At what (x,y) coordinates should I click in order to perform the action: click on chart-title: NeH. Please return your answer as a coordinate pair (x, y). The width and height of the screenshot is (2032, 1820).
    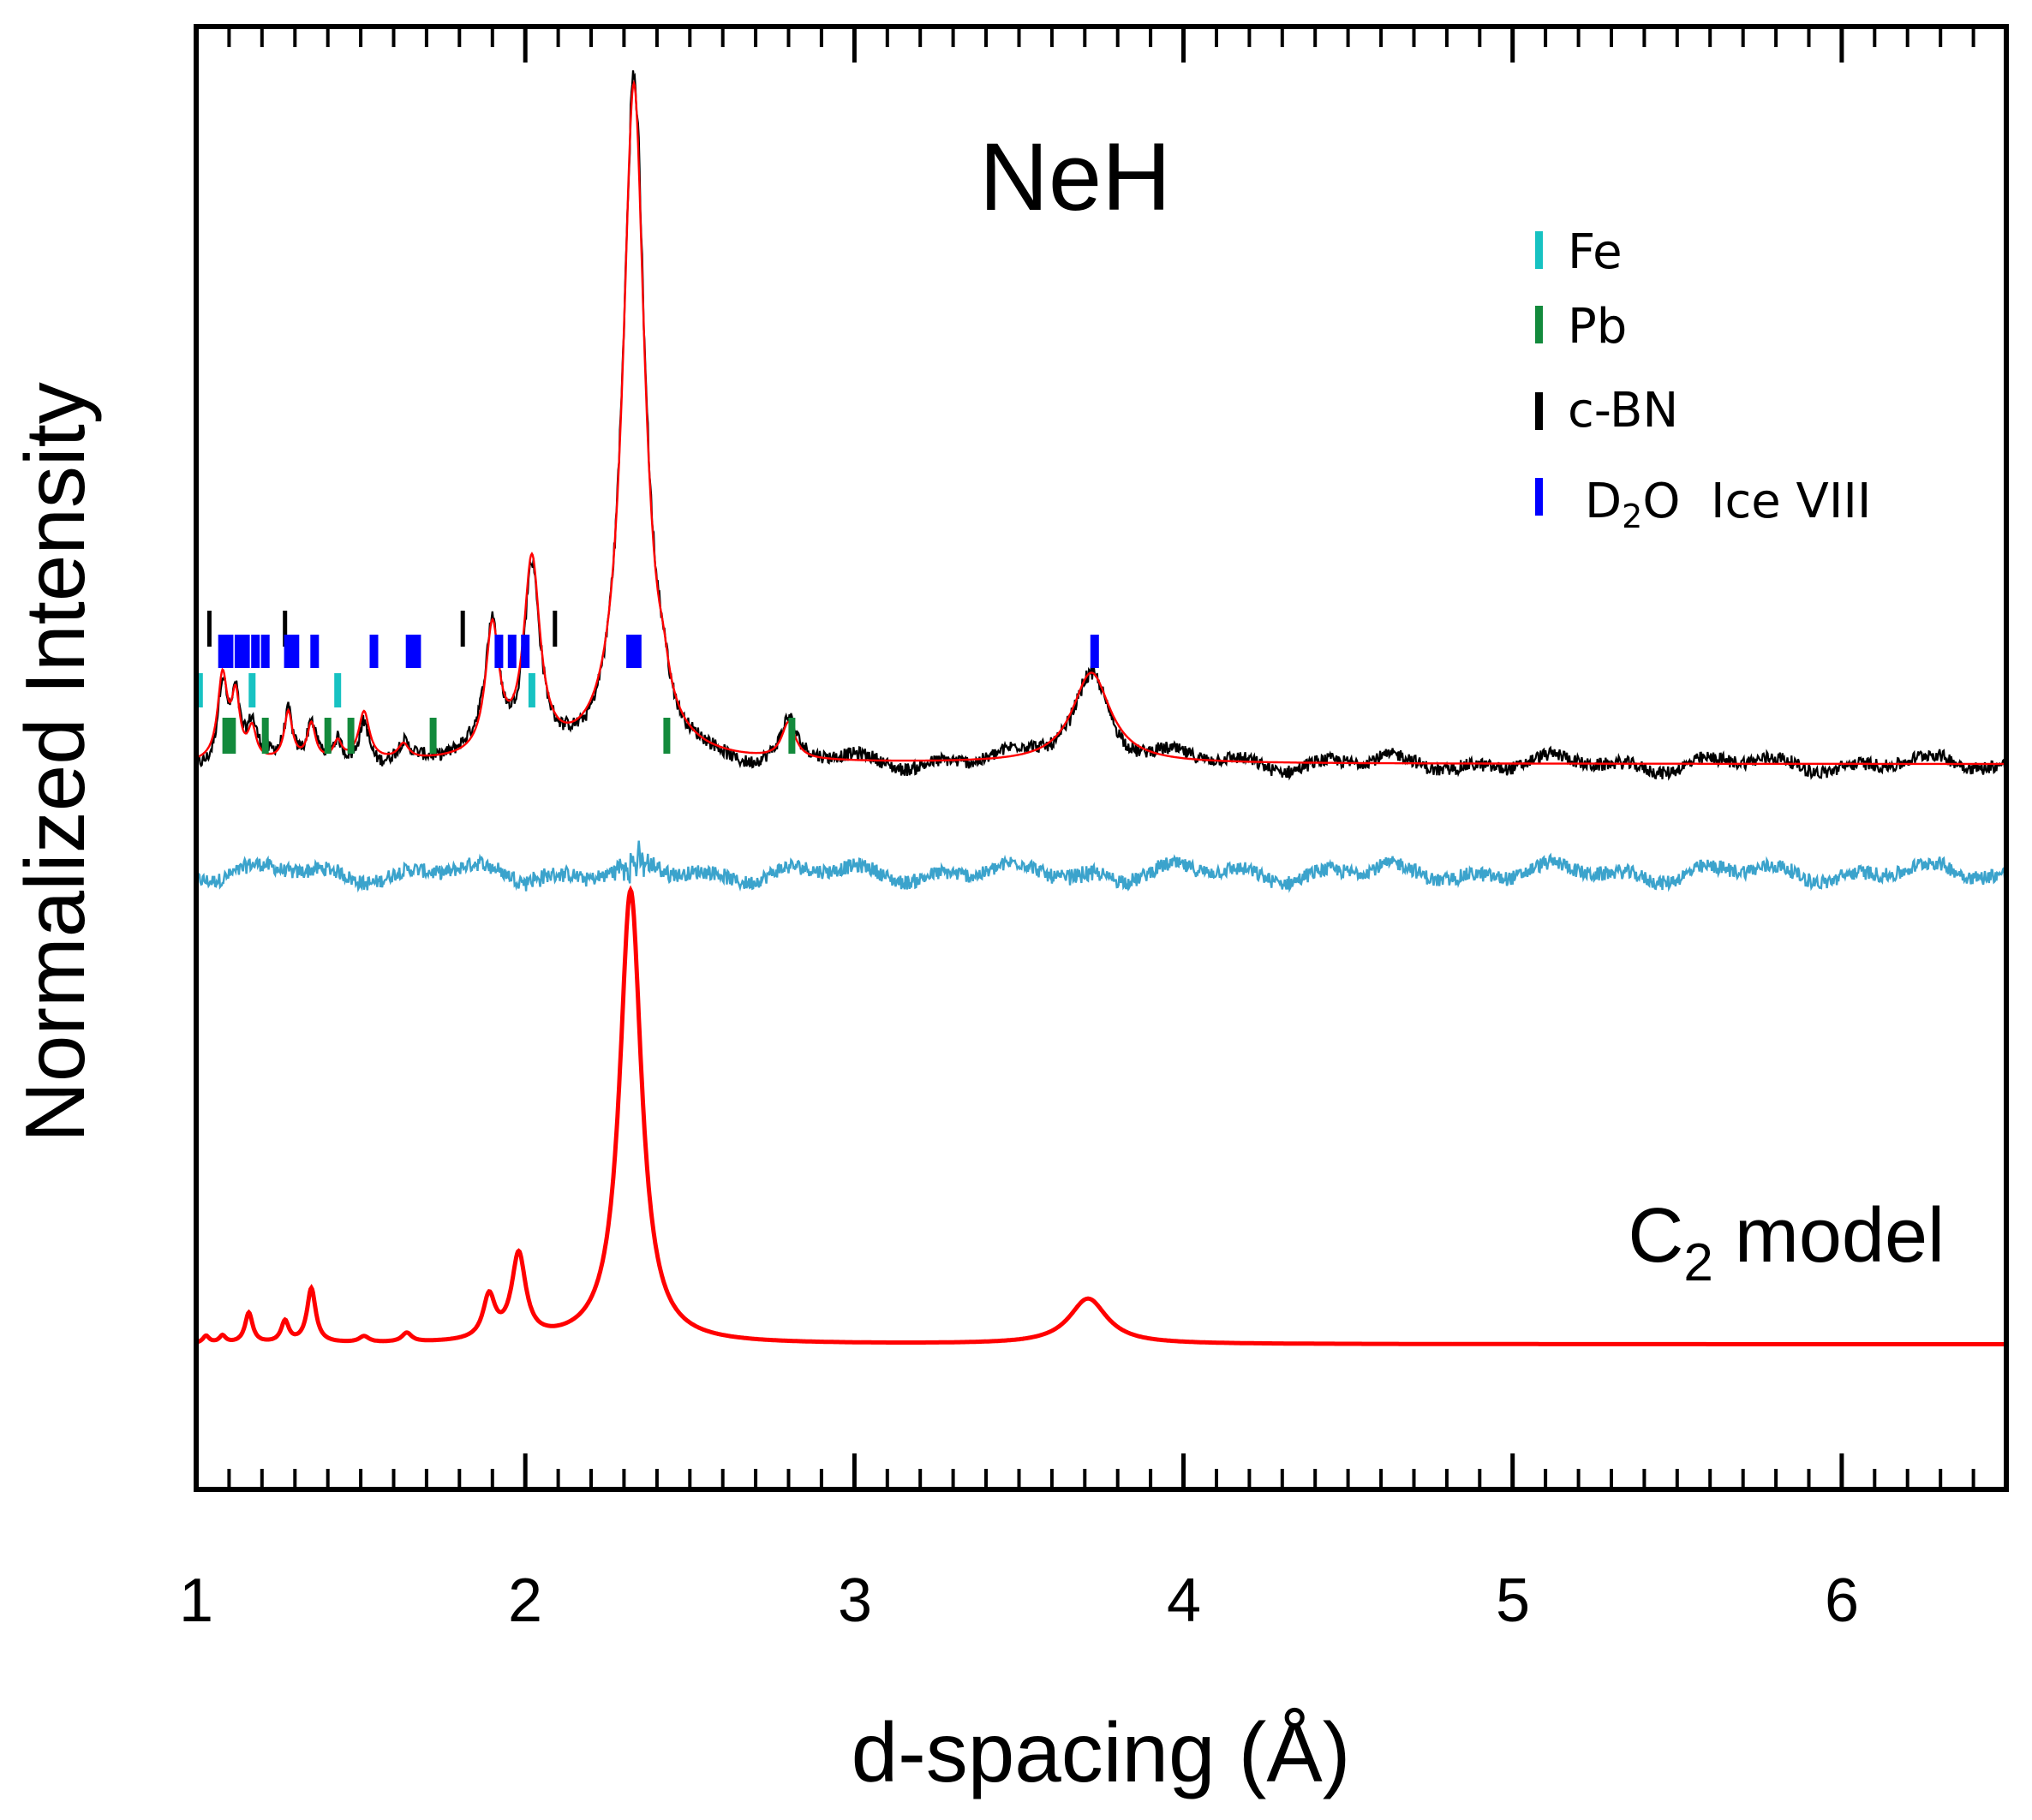
    Looking at the image, I should click on (1075, 177).